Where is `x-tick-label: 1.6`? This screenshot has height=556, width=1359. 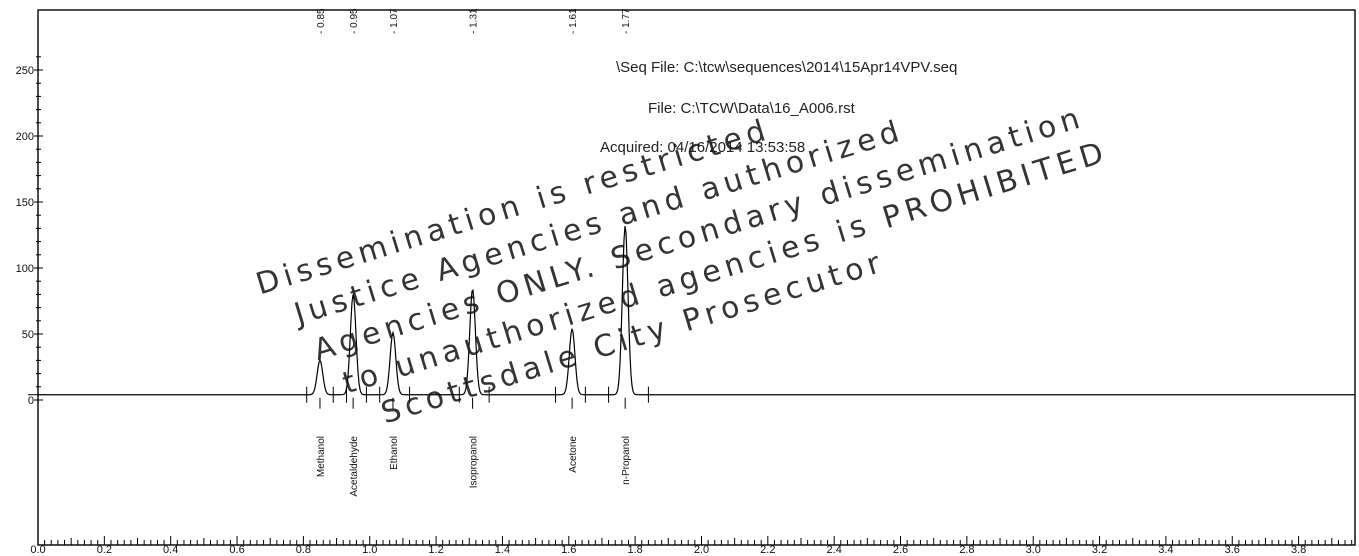
x-tick-label: 1.6 is located at coordinates (568, 550).